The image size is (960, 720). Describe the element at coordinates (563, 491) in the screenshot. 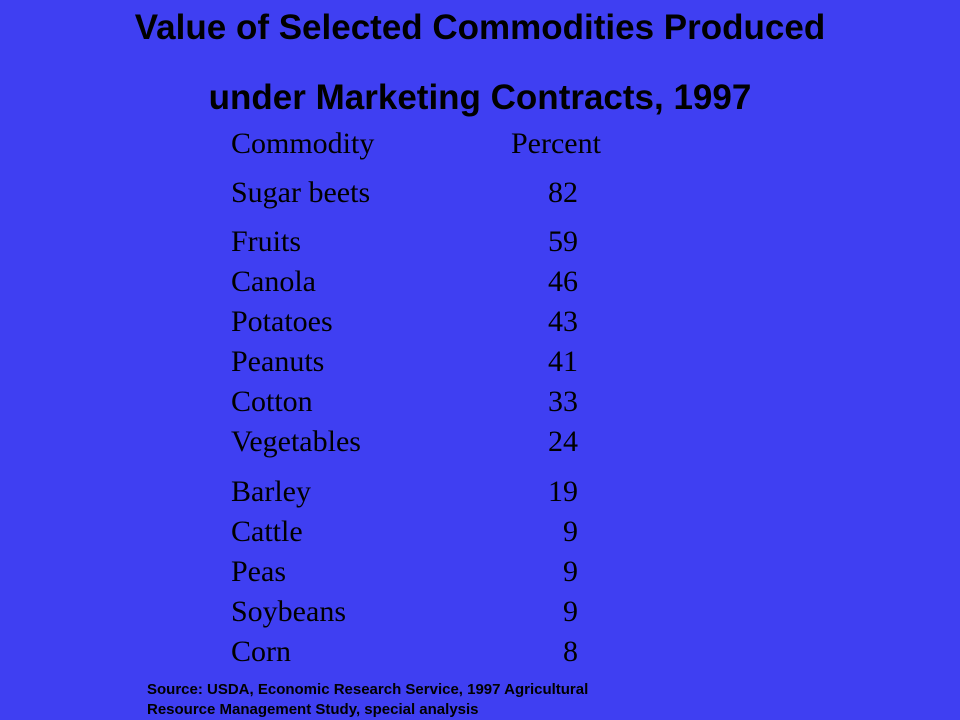

I see `row-percent: 19` at that location.